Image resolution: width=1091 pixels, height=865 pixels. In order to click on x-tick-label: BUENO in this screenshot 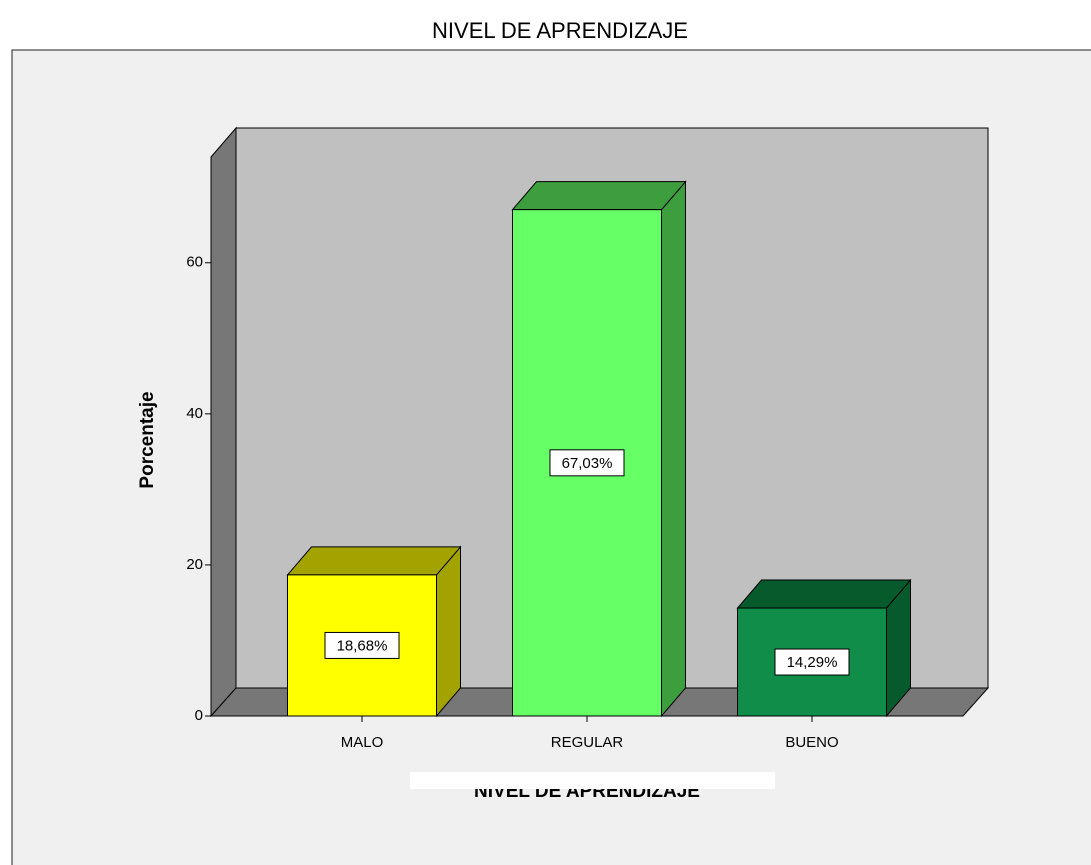, I will do `click(811, 742)`.